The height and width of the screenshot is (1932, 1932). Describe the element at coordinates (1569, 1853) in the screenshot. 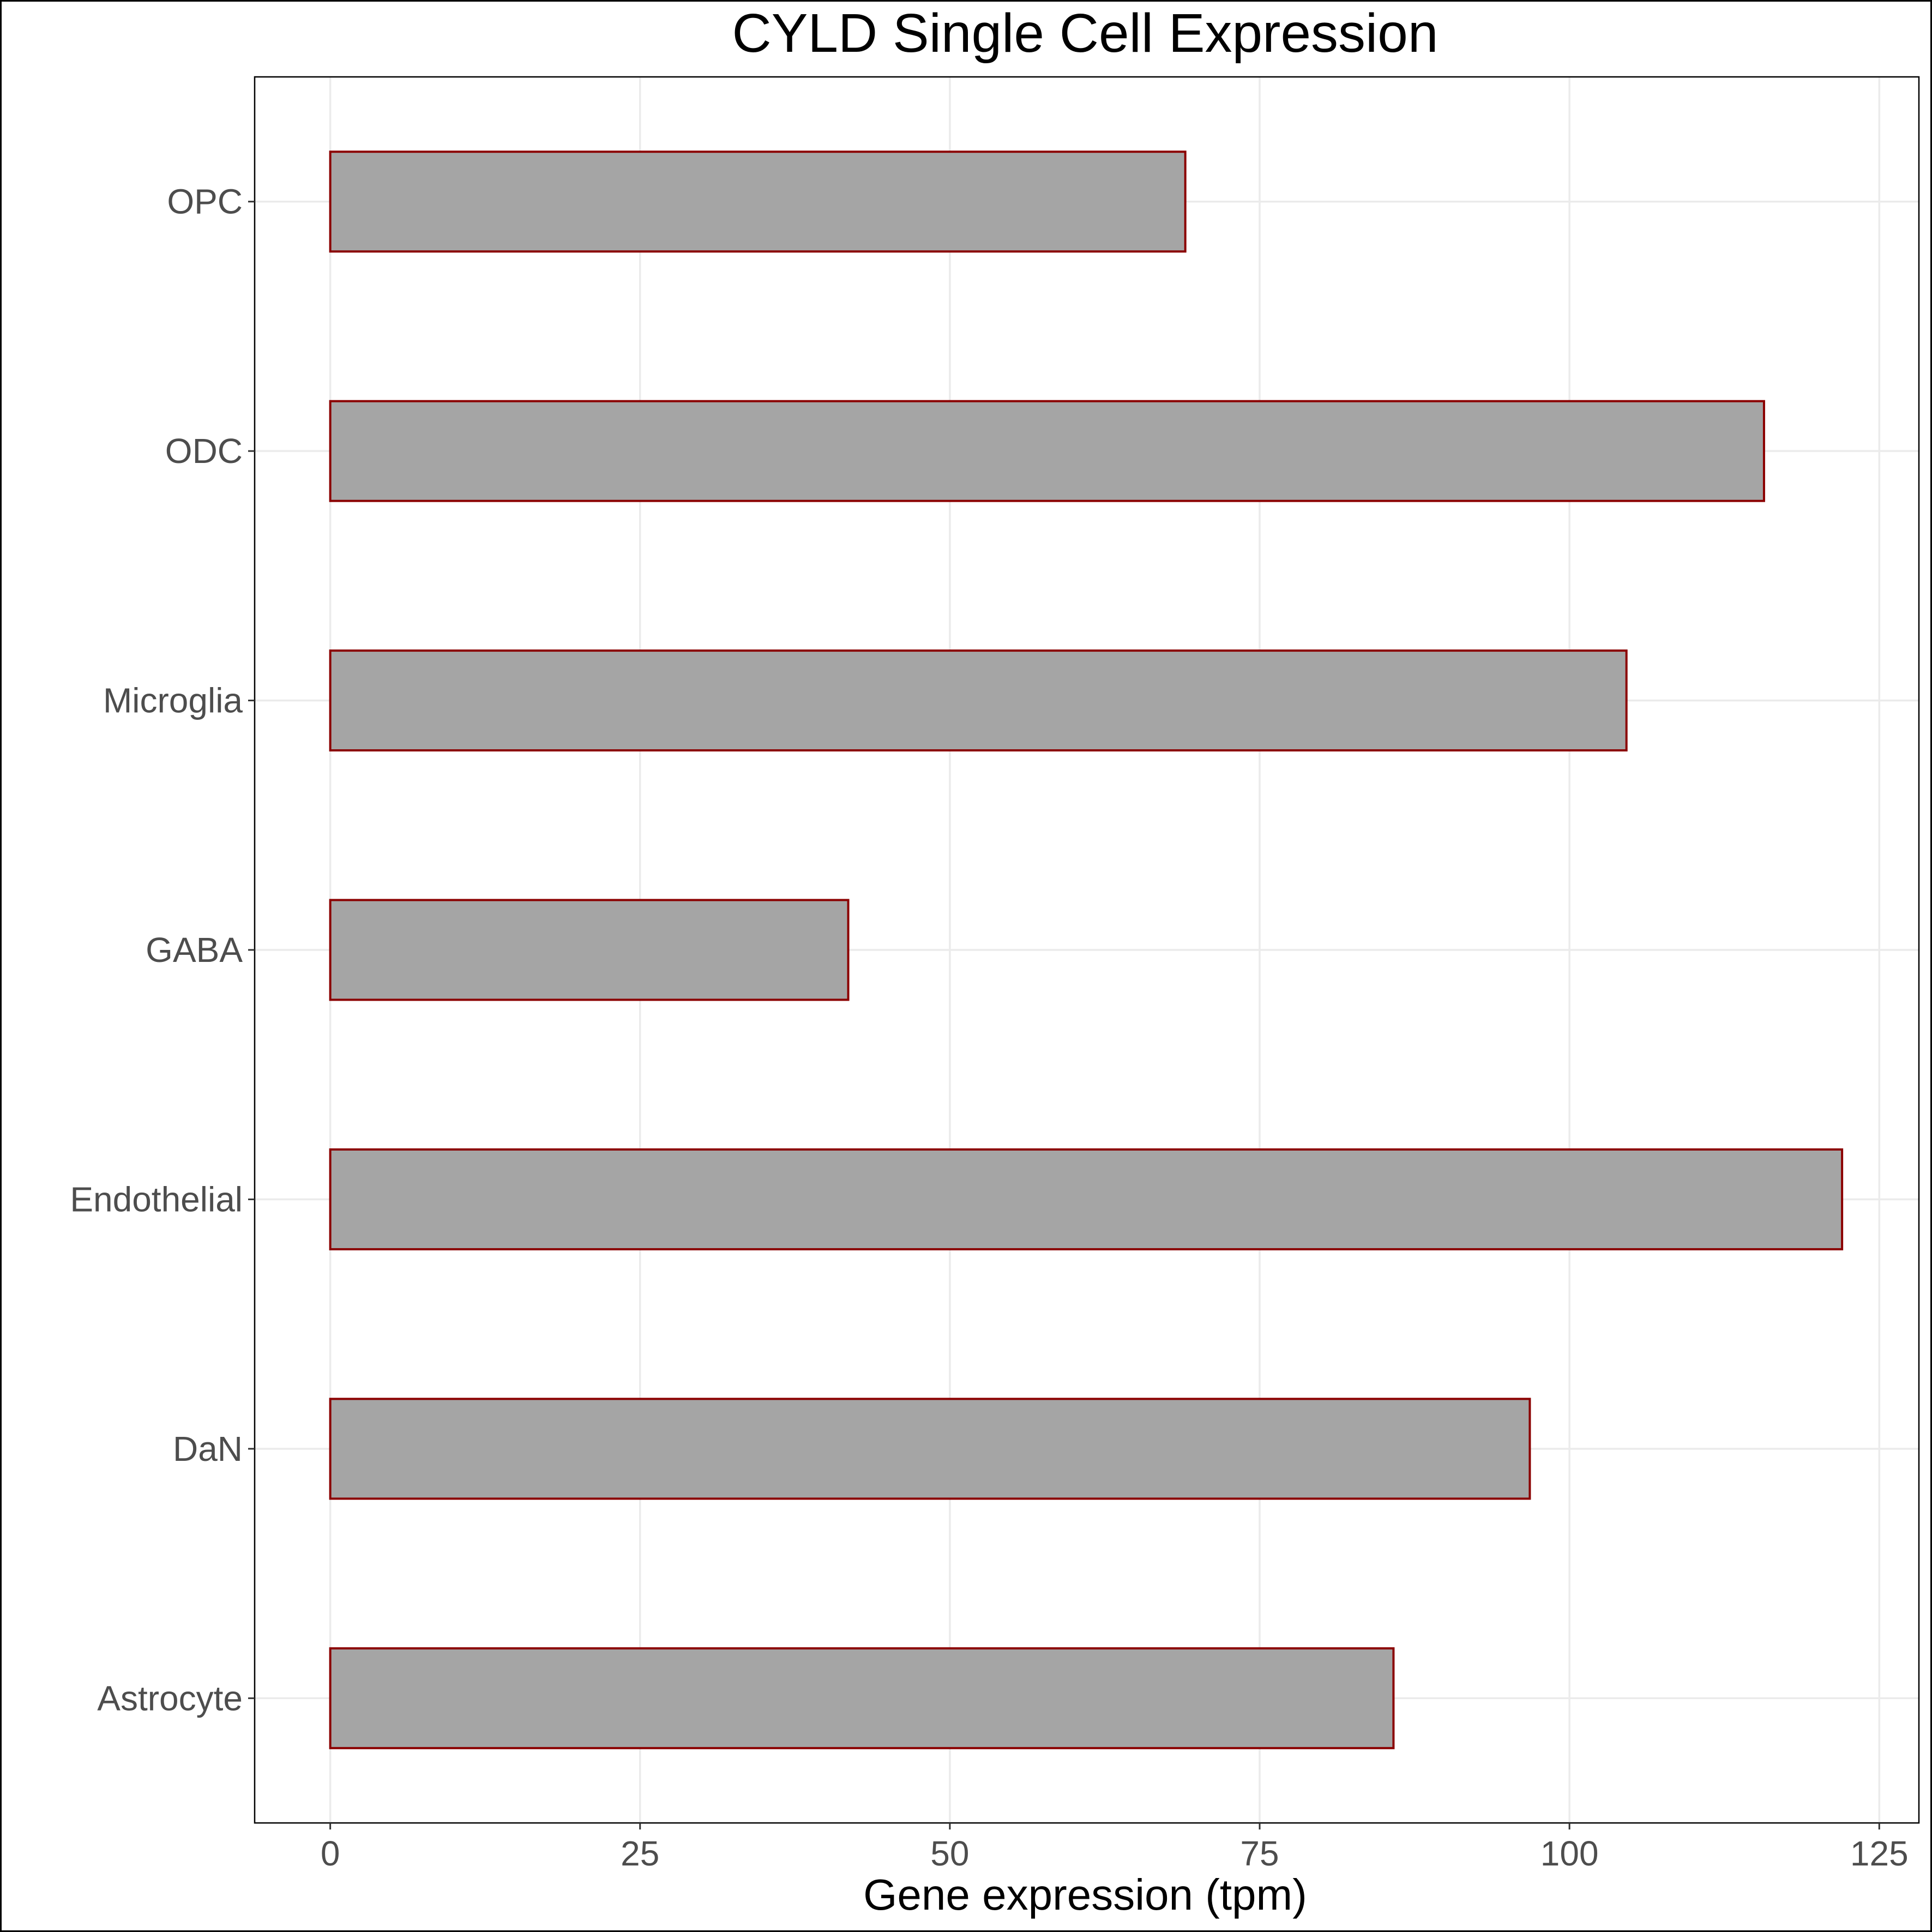

I see `x-tick-label: 100` at that location.